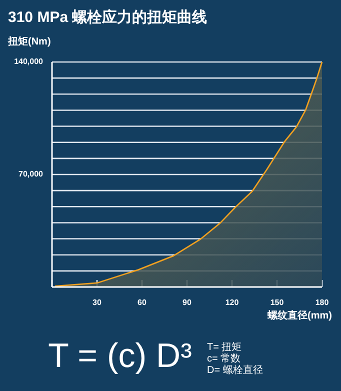  Describe the element at coordinates (108, 17) in the screenshot. I see `title: 310 MPa 螺栓应力的扭矩曲线` at that location.